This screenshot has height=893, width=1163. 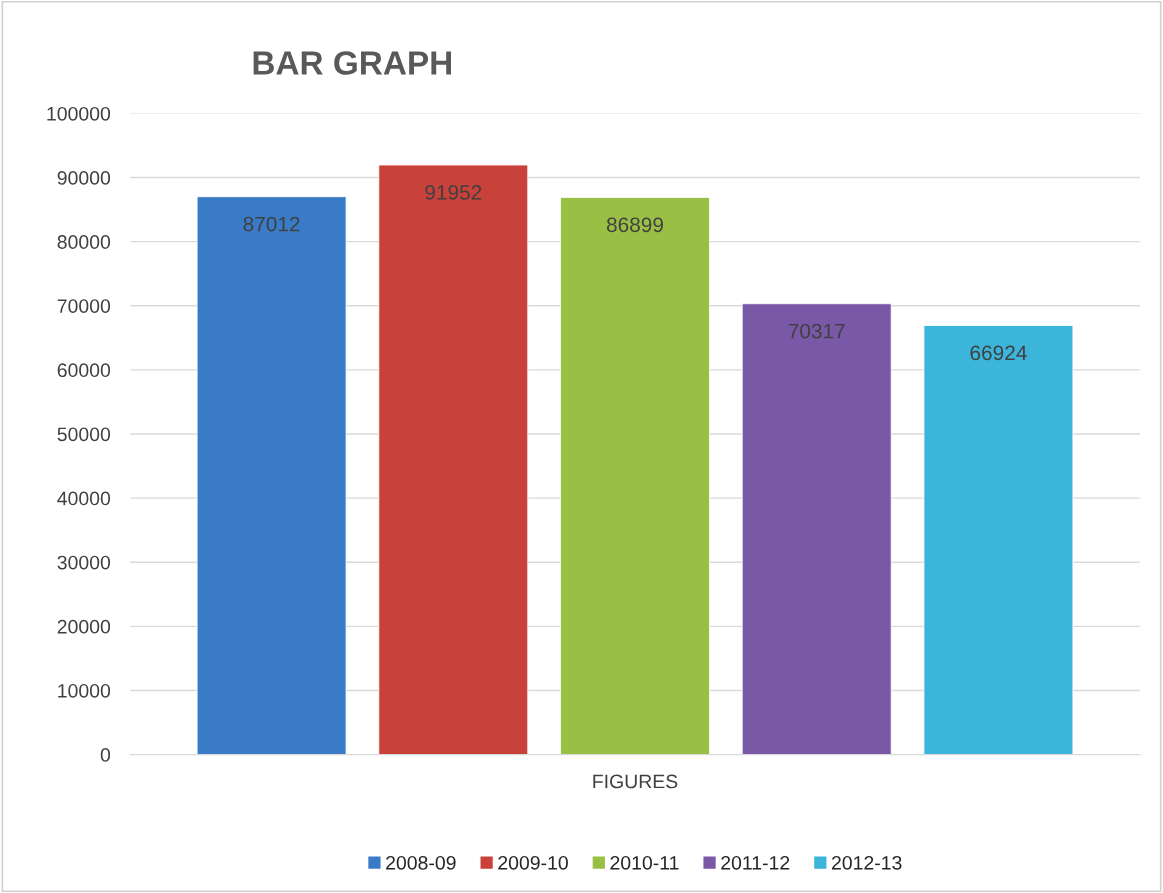 I want to click on y-tick-label: 70000, so click(x=84, y=306).